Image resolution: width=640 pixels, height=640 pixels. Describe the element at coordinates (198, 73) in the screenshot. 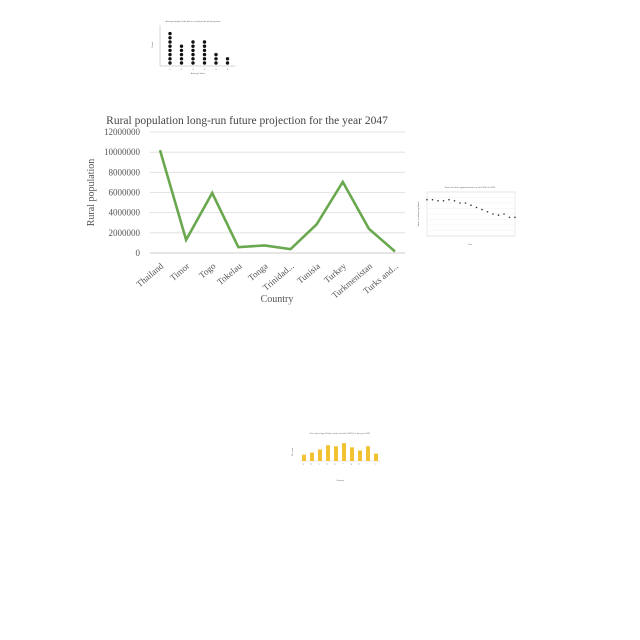

I see `dot-plot-x-label: Average Value` at that location.